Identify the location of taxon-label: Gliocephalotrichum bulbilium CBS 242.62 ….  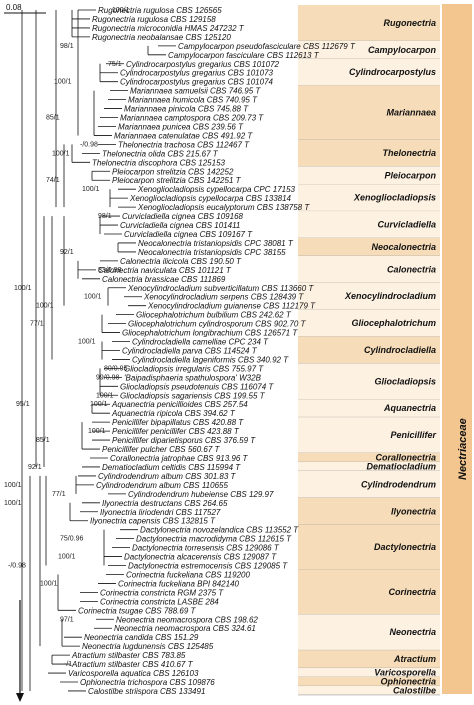
(214, 315).